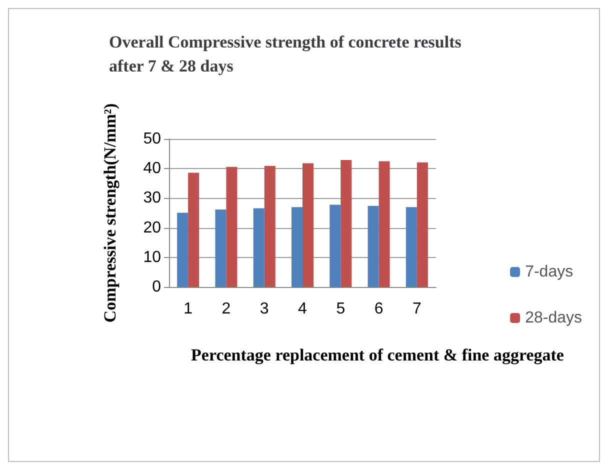  I want to click on y-tick-label: 20, so click(152, 227).